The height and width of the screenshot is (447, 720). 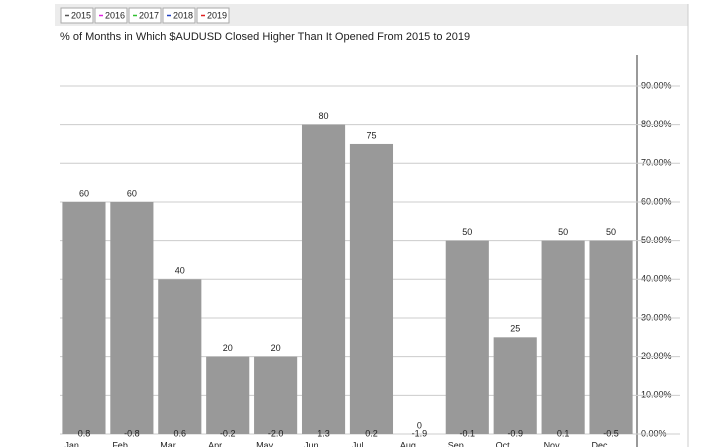 I want to click on y-tick-label: 50.00%, so click(x=656, y=240).